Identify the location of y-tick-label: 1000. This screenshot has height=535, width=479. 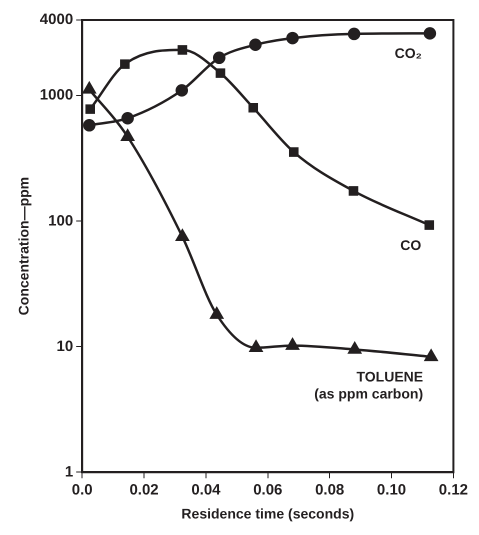
(57, 95).